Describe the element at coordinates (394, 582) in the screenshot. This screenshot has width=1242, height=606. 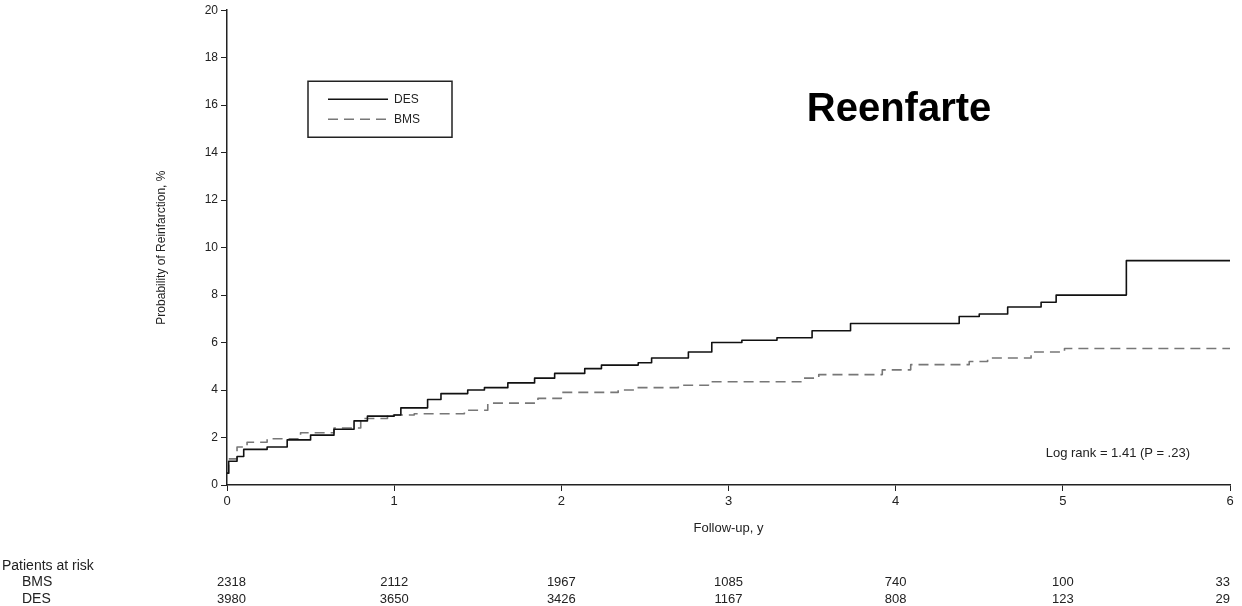
I see `text: 2112` at that location.